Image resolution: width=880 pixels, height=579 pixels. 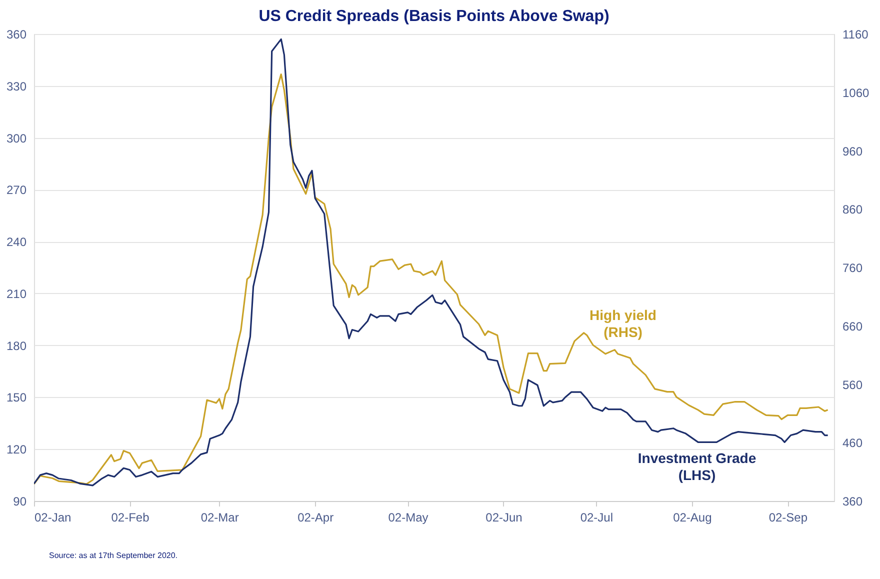 I want to click on chart-title: US Credit Spreads (Basis Points Above Swap), so click(x=434, y=16).